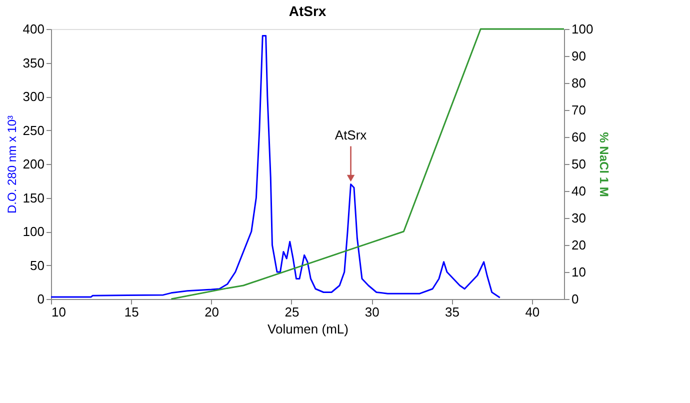 The image size is (690, 403). Describe the element at coordinates (33, 62) in the screenshot. I see `y-tick-label: 350` at that location.